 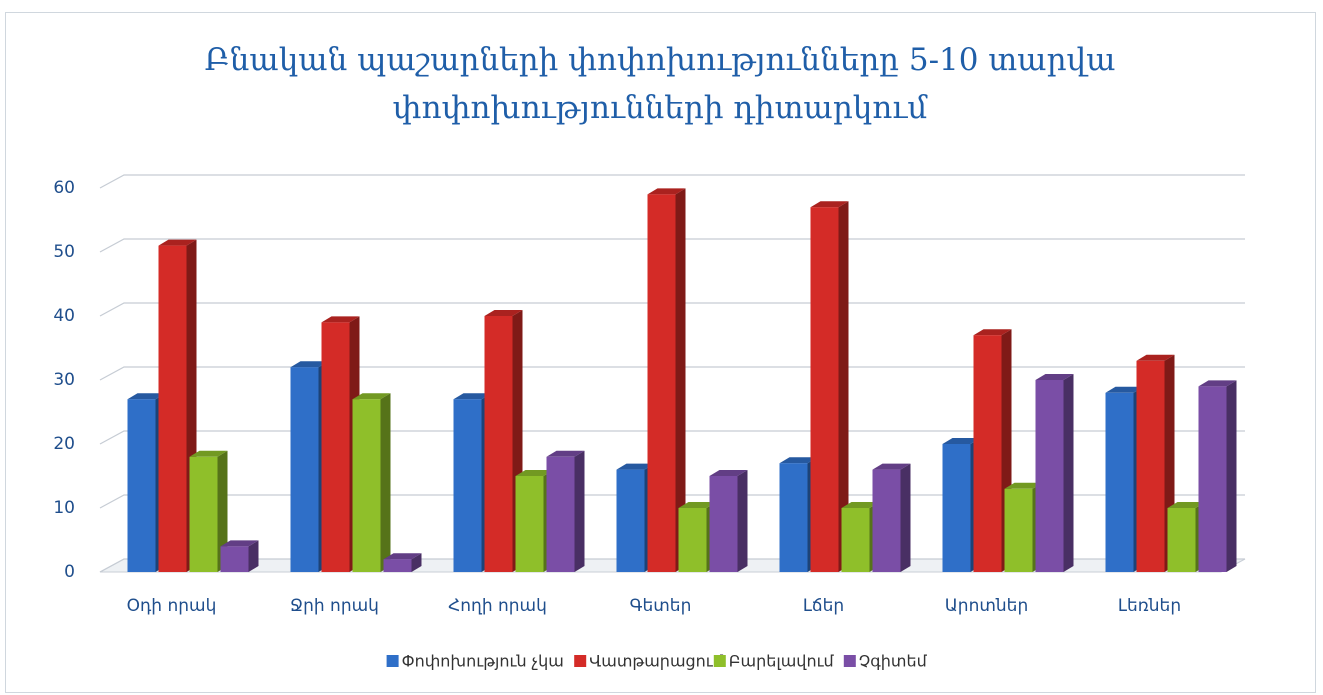 I want to click on legend-label: Բարելավում, so click(x=782, y=661).